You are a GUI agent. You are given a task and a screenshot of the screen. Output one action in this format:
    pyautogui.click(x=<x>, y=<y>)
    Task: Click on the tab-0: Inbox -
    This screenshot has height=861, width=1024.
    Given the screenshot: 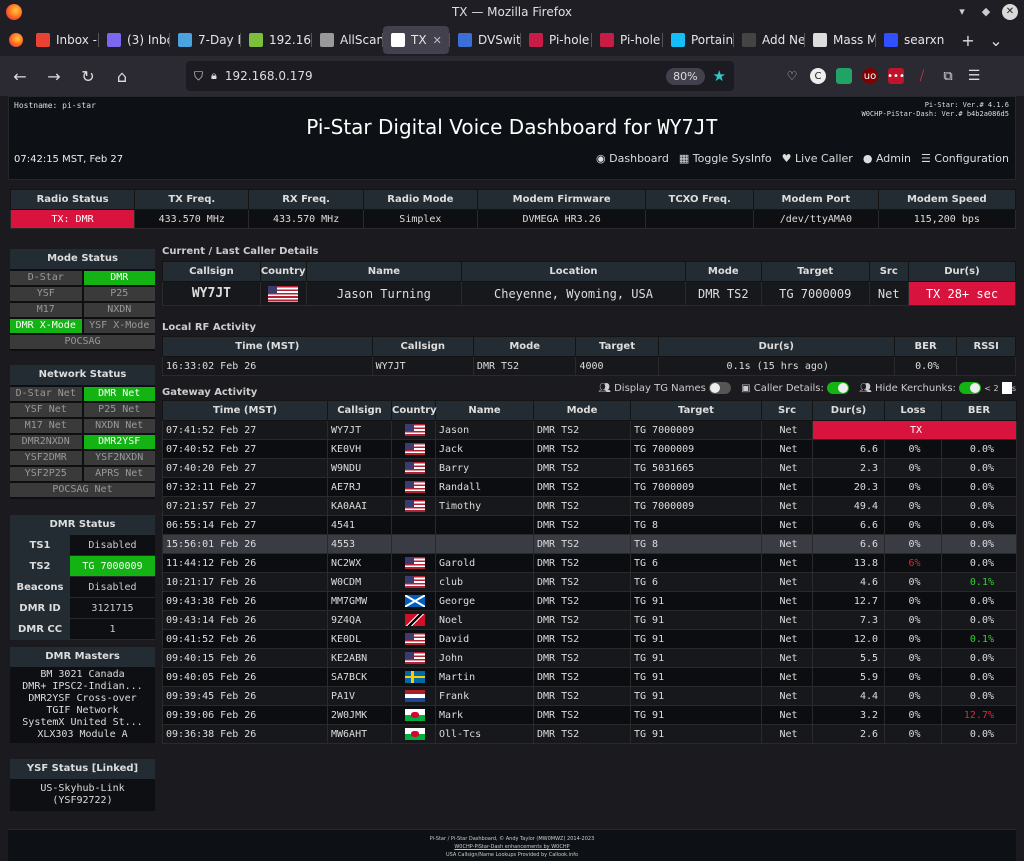 What is the action you would take?
    pyautogui.click(x=63, y=40)
    